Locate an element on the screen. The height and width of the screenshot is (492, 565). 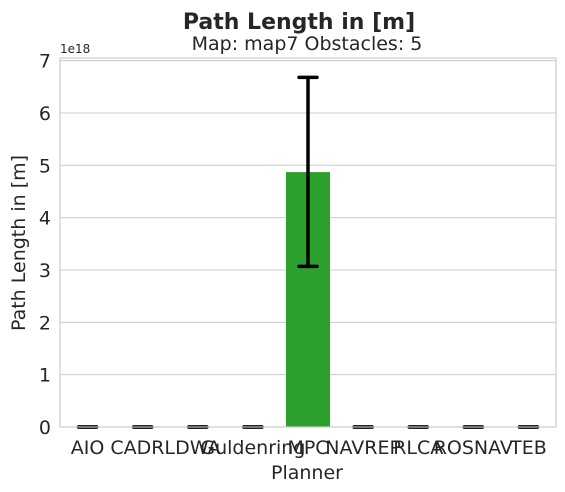
x-tick-label: Guldenring is located at coordinates (252, 448).